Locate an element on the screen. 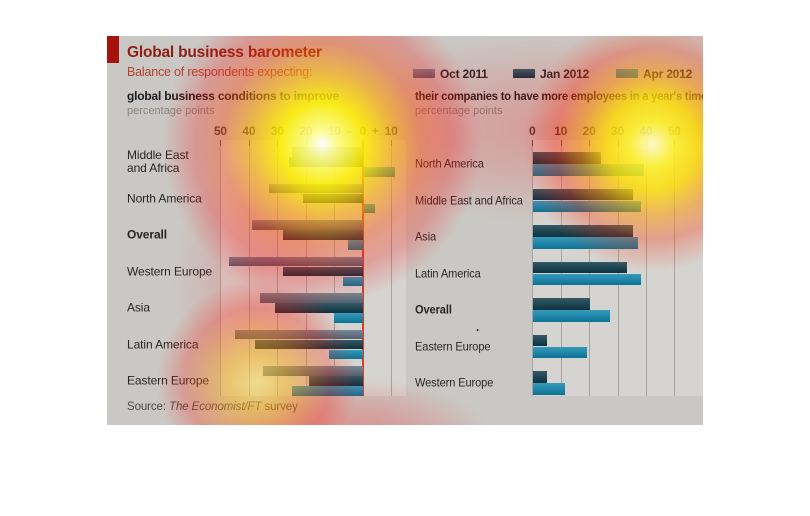 Image resolution: width=810 pixels, height=516 pixels. category-label: North America is located at coordinates (449, 163).